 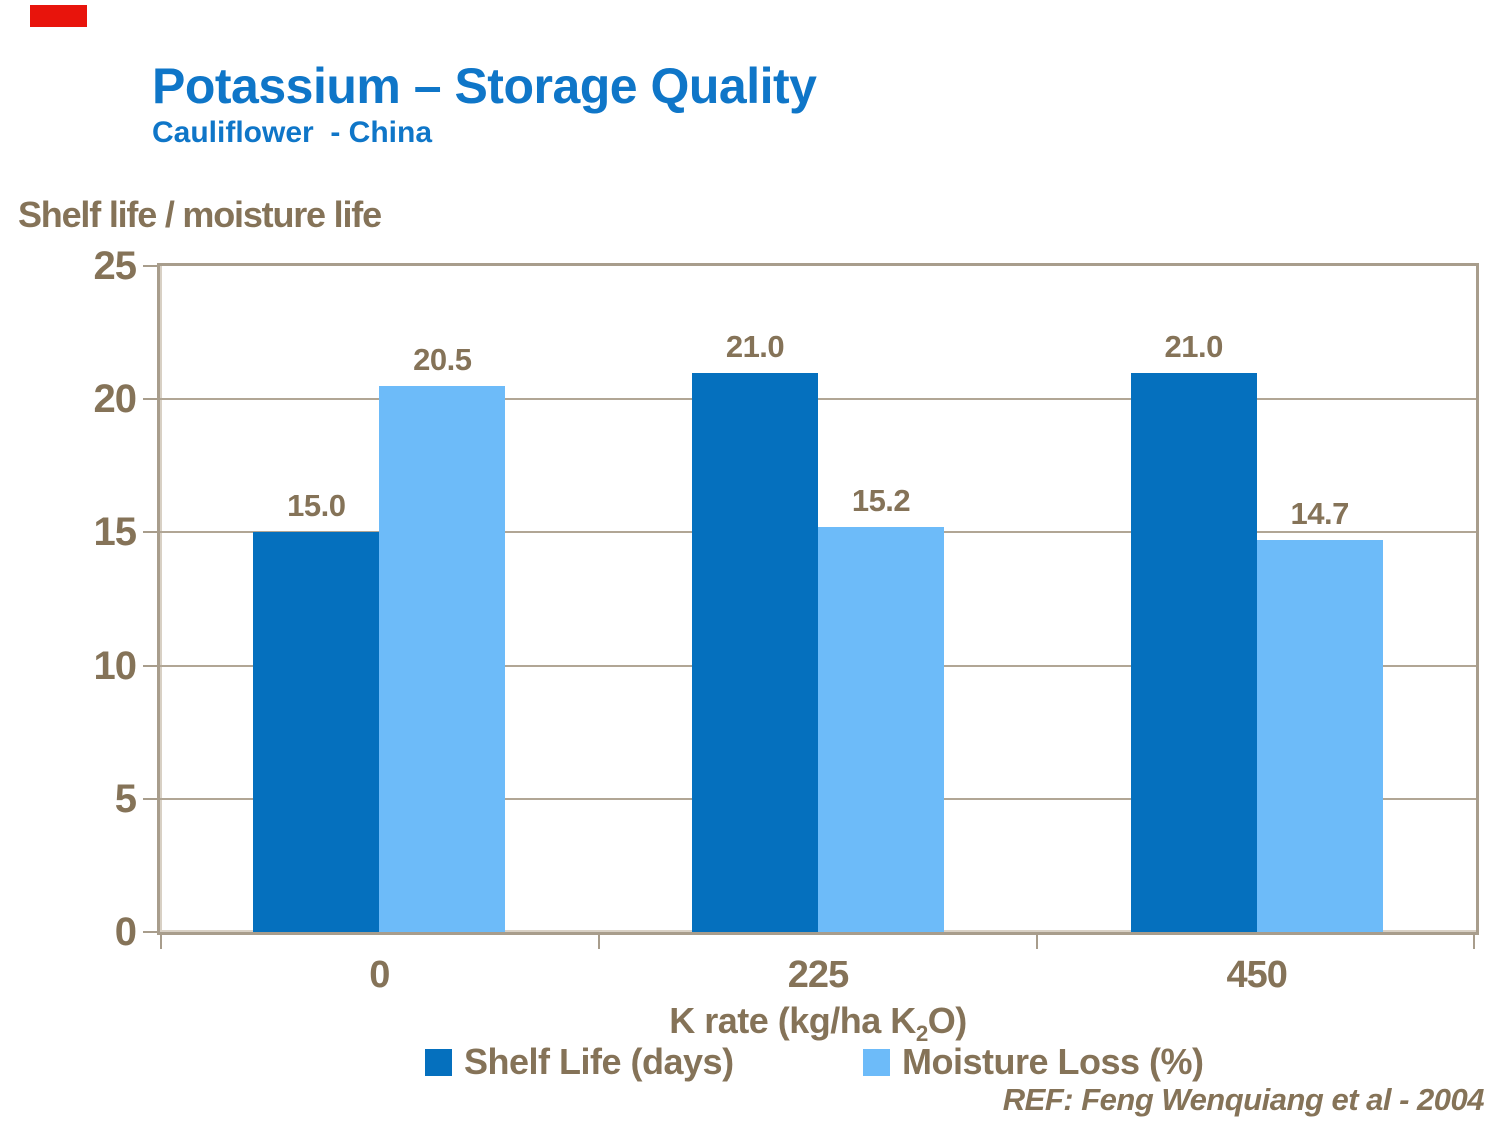 I want to click on legend-item: Moisture Loss (%), so click(x=1033, y=1061).